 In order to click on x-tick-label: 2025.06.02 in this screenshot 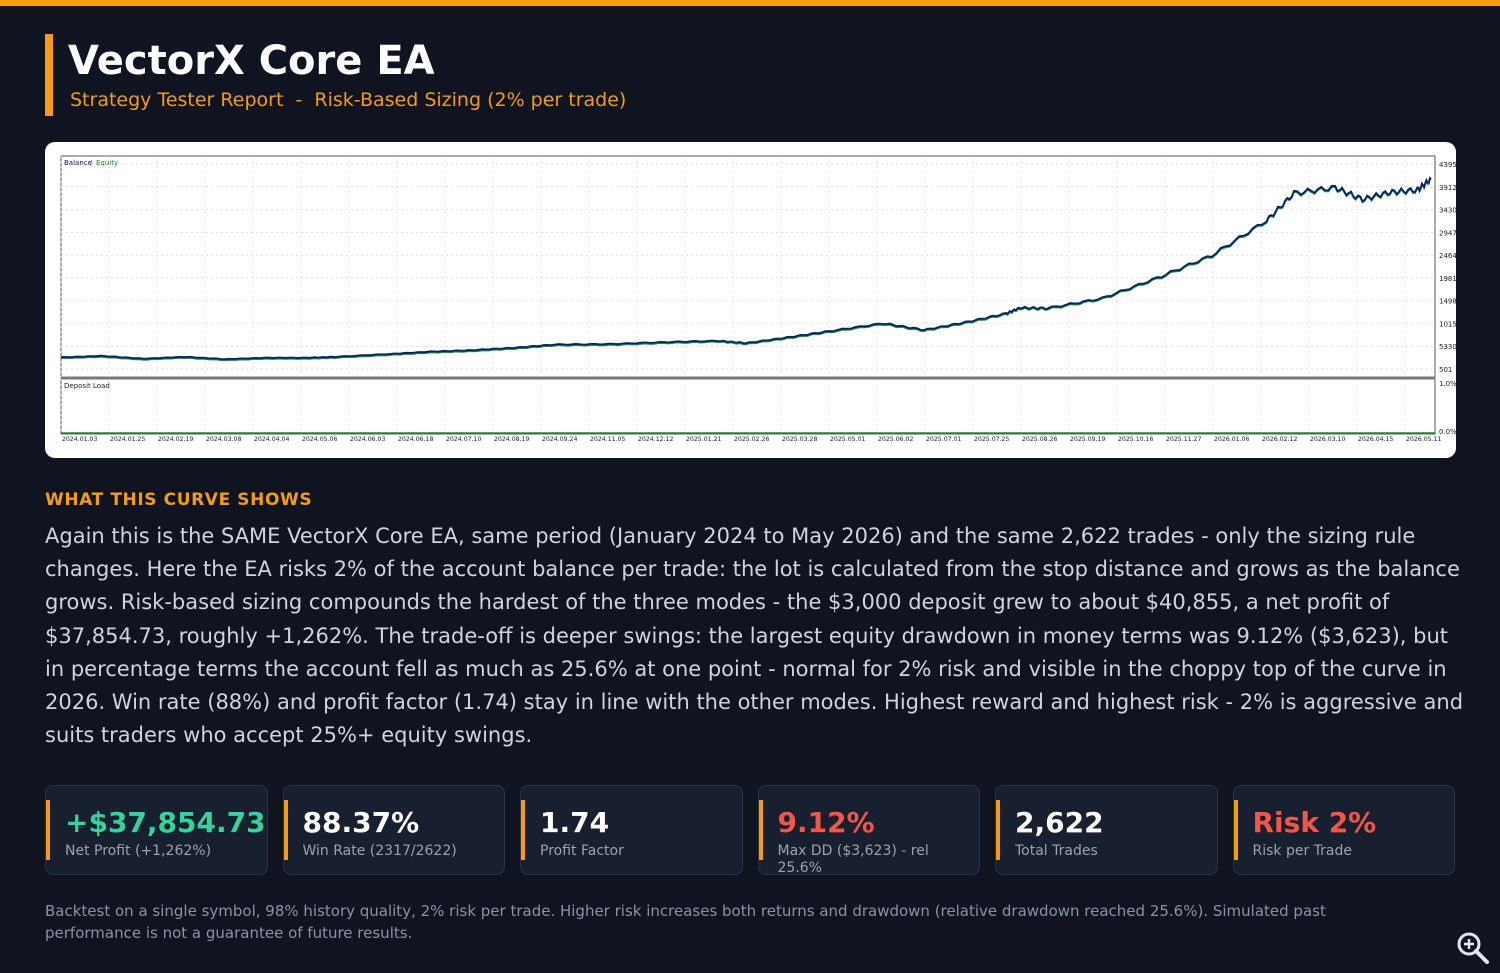, I will do `click(895, 439)`.